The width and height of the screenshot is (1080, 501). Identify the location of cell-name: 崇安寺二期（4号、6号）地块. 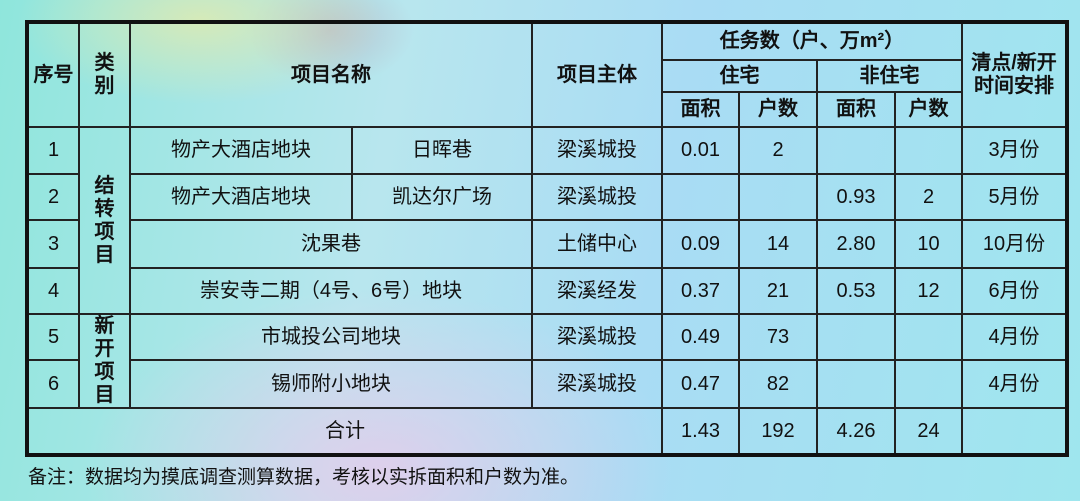
(331, 291).